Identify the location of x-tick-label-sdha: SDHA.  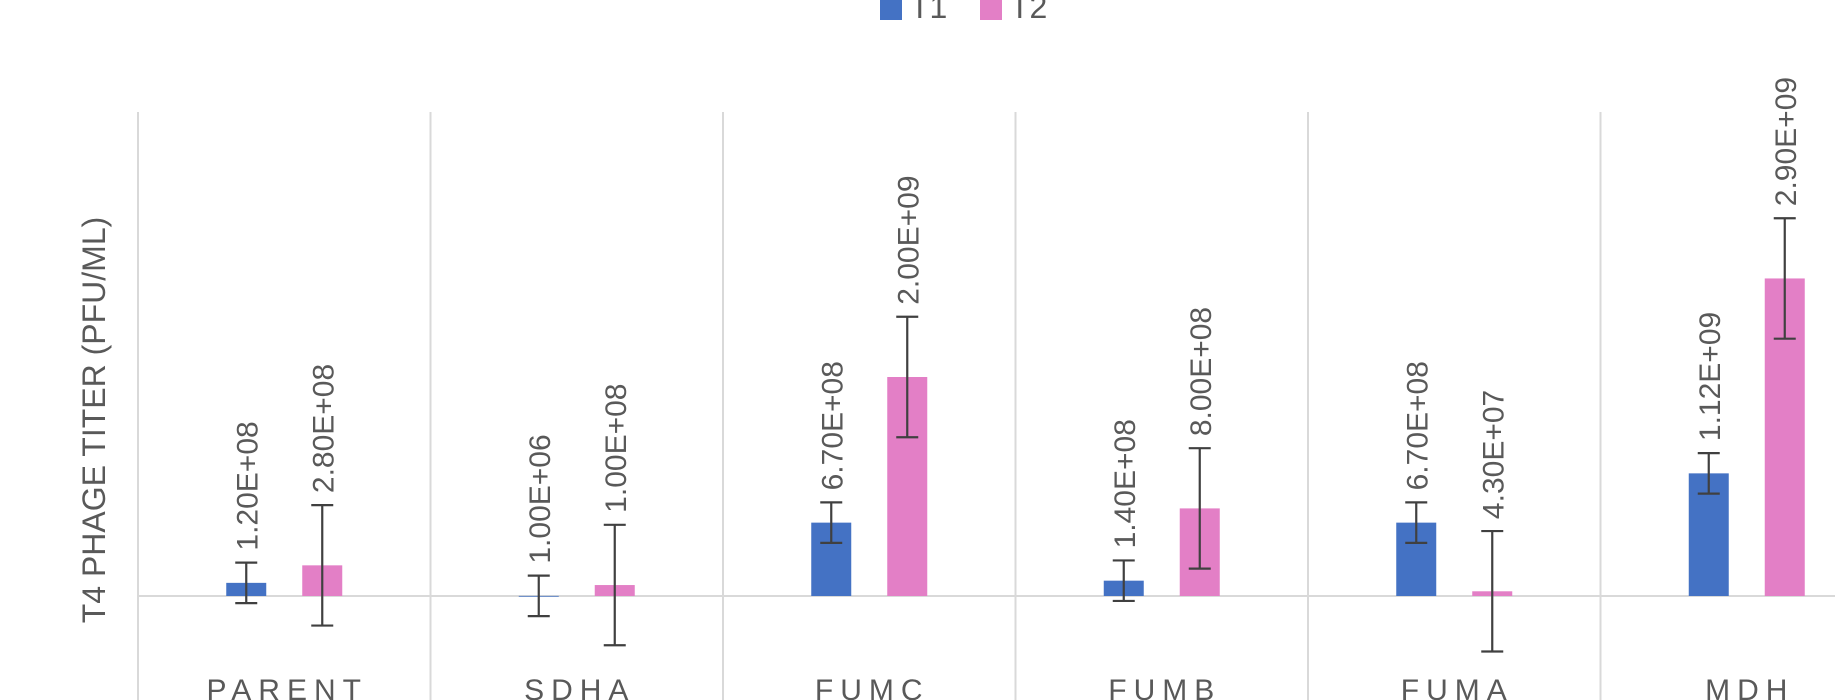
(579, 687).